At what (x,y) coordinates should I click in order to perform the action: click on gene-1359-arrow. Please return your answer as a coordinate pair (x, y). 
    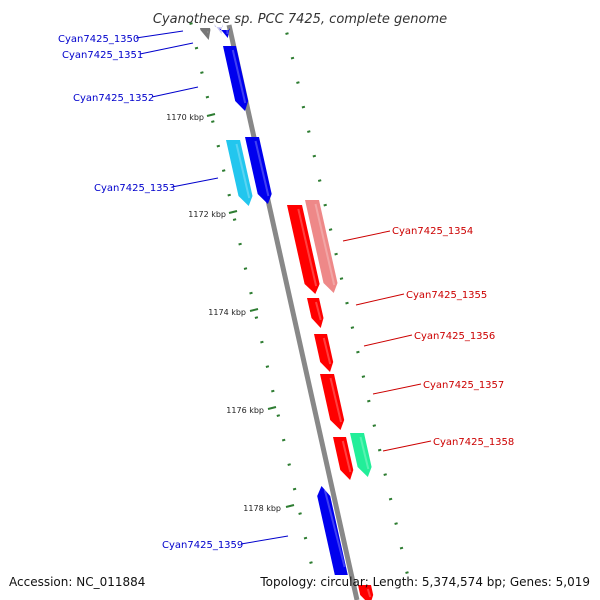
    Looking at the image, I should click on (332, 530).